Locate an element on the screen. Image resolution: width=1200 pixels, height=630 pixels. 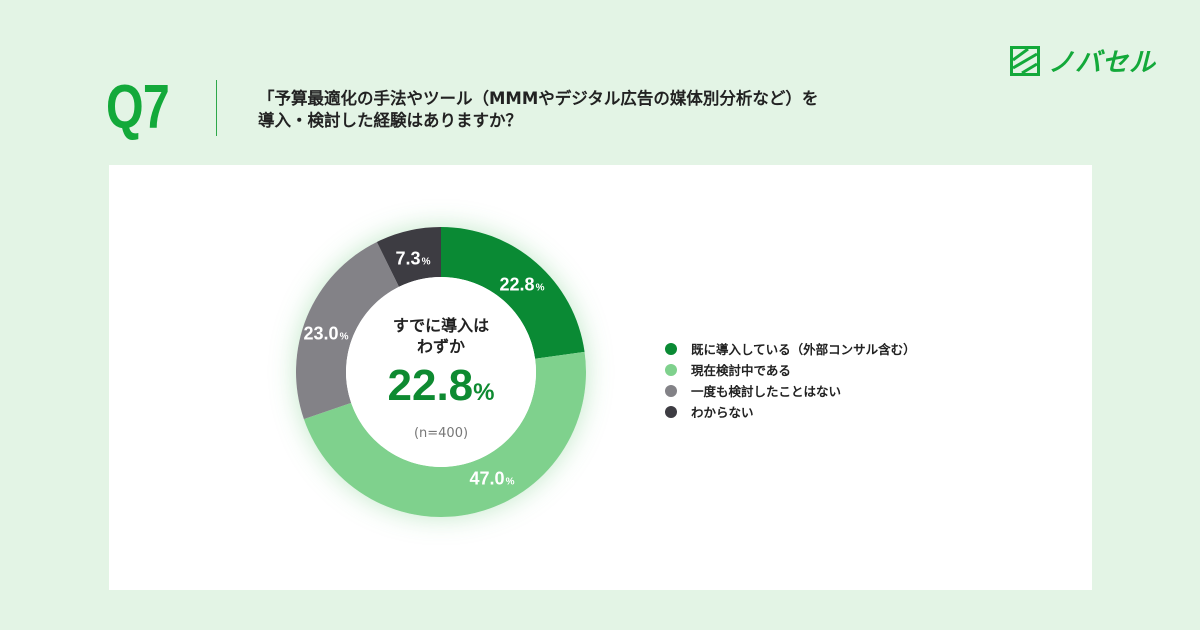
legend-item: わからない is located at coordinates (790, 411).